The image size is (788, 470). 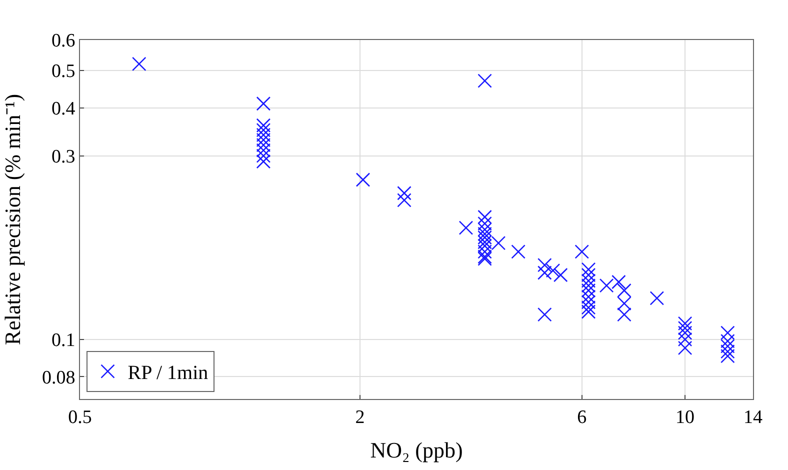 What do you see at coordinates (63, 341) in the screenshot?
I see `y-tick-label: 0.1` at bounding box center [63, 341].